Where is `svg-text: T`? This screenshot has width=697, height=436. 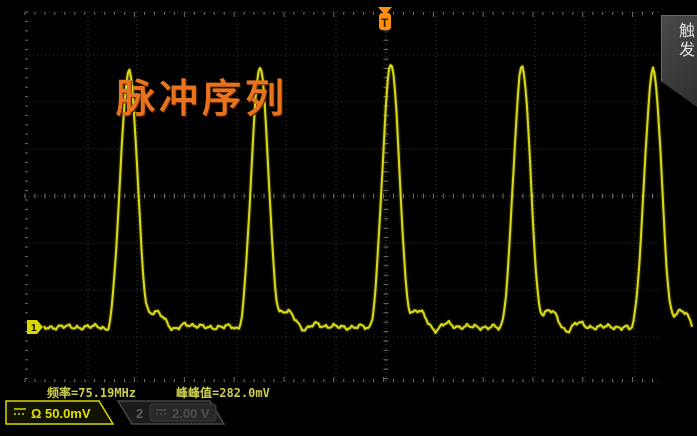
svg-text: T is located at coordinates (385, 23).